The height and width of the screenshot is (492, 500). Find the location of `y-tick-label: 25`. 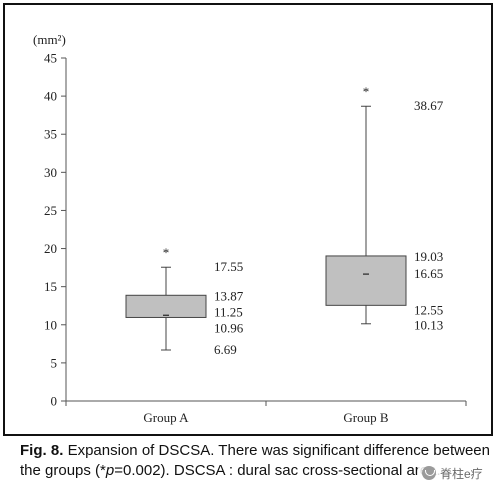

y-tick-label: 25 is located at coordinates (50, 210).